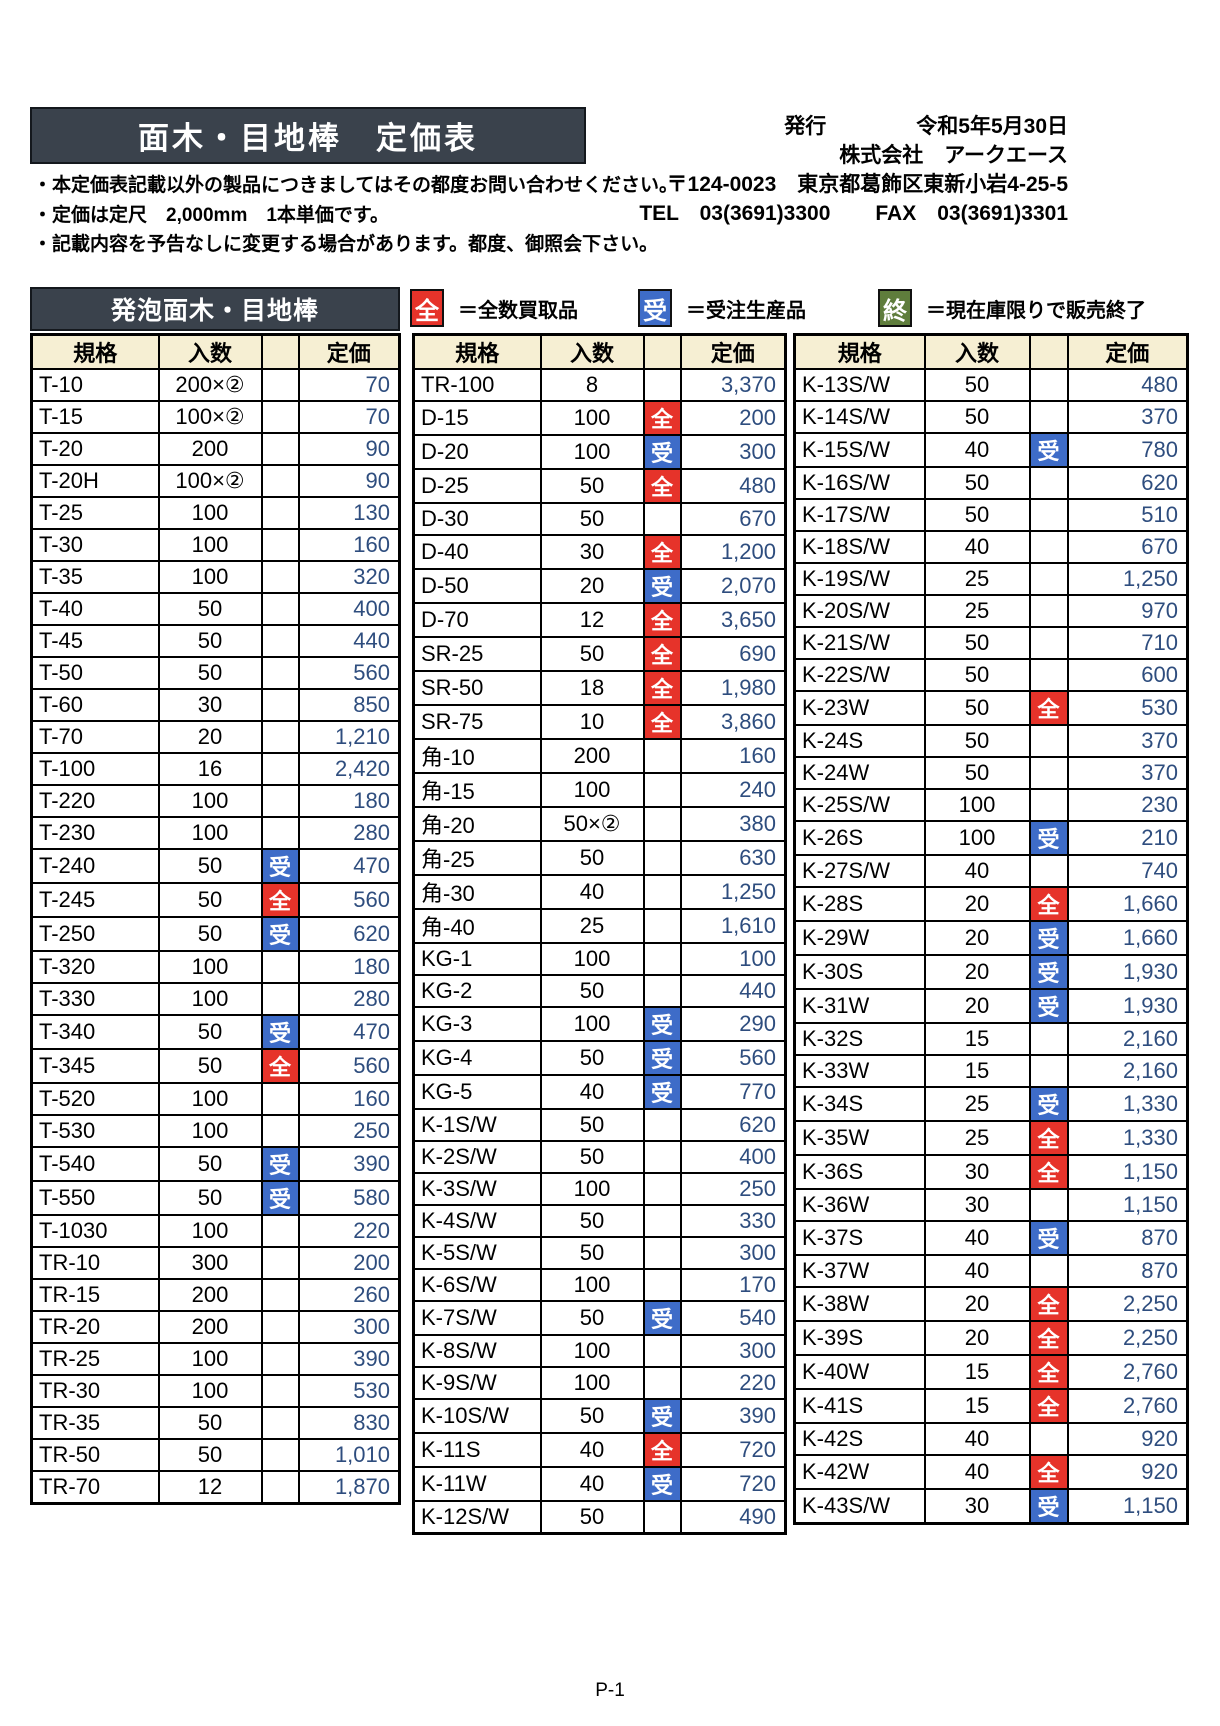  Describe the element at coordinates (599, 1058) in the screenshot. I see `table-row: KG-4 50 受 560` at that location.